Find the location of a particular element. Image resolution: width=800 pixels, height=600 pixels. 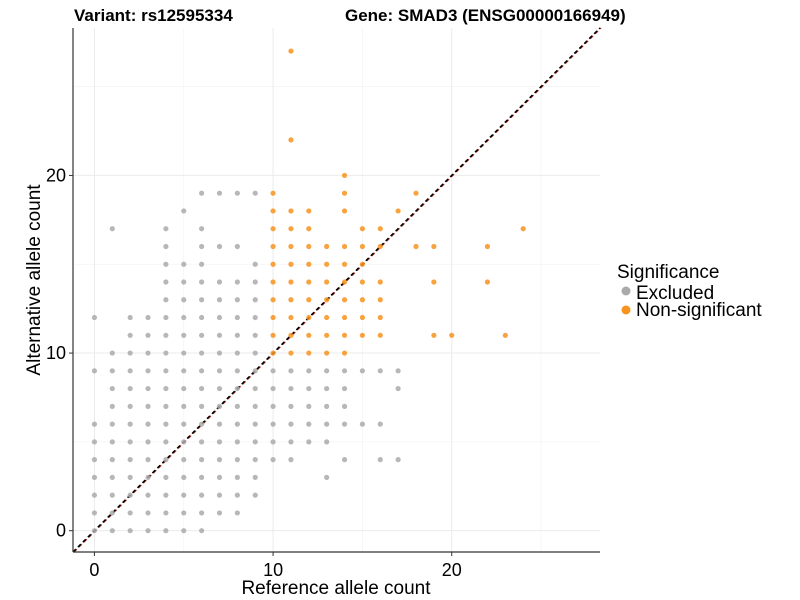

x-axis-title: Reference allele count is located at coordinates (336, 588).